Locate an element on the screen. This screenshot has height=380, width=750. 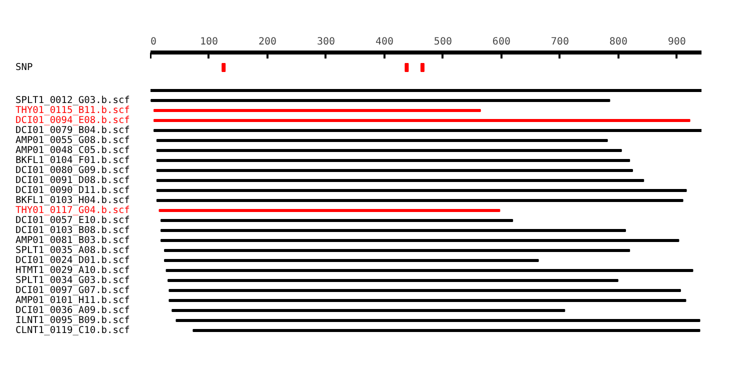
y-tick-label: DCI01_0036_A09.b.scf is located at coordinates (73, 310).